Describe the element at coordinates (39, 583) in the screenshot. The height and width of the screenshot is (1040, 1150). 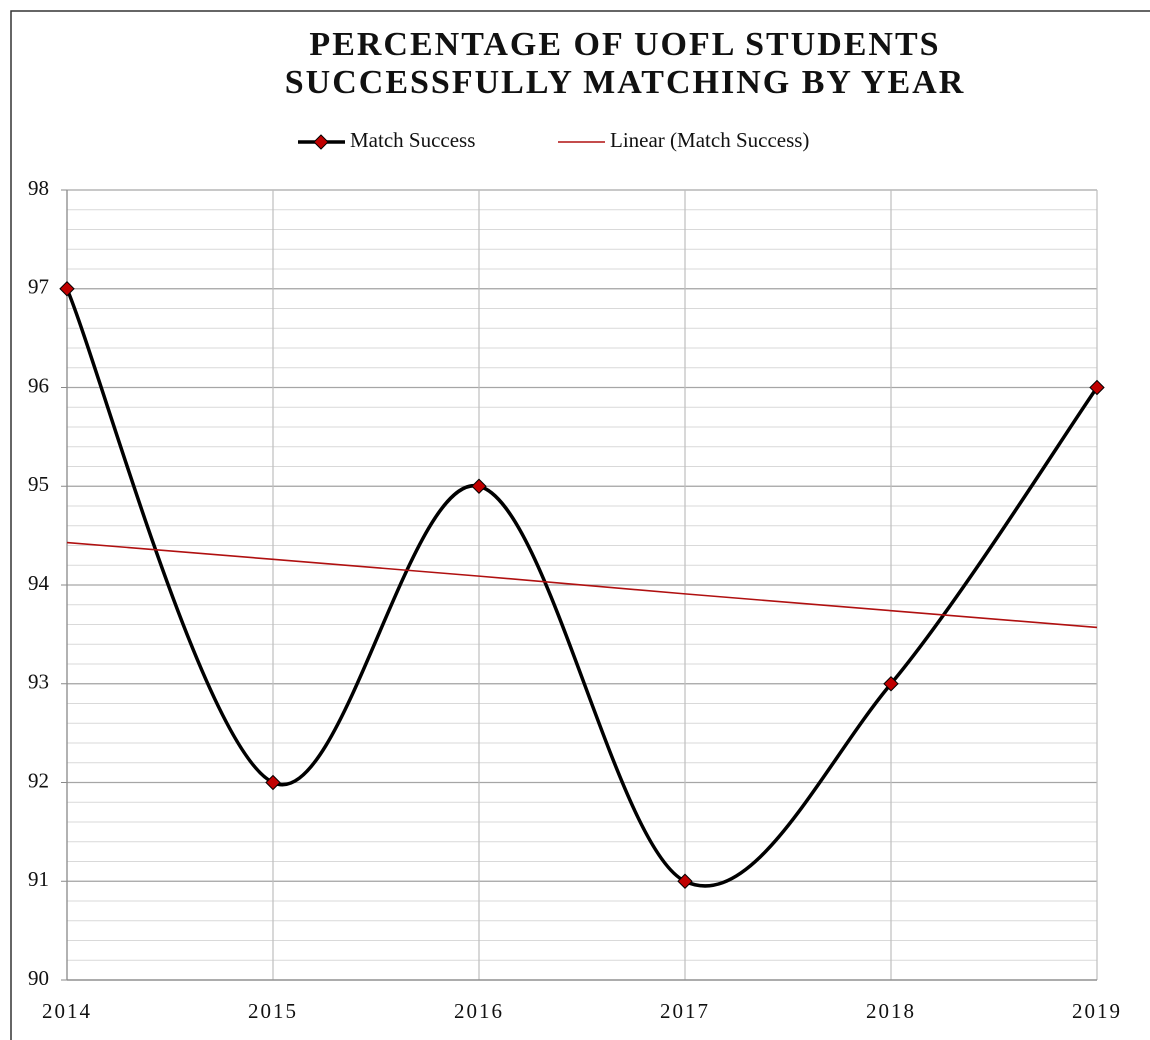
I see `y-tick-label: 94` at that location.